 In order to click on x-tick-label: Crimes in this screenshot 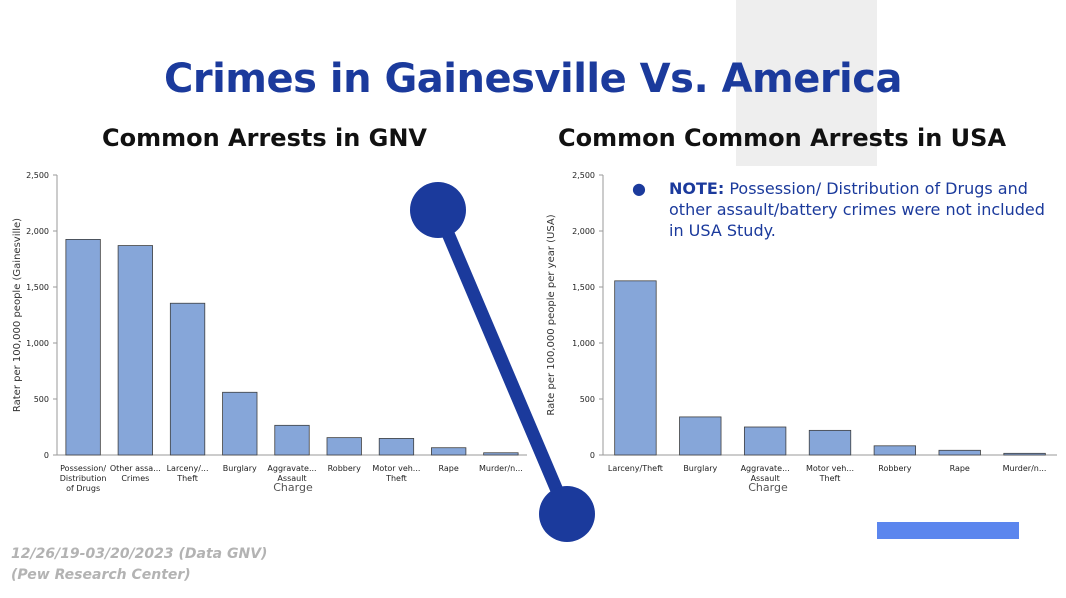, I will do `click(135, 478)`.